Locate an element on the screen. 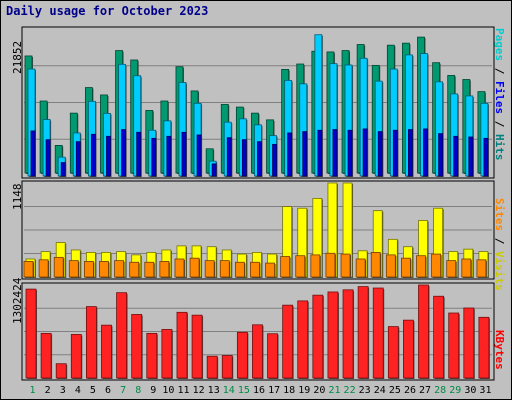 The height and width of the screenshot is (400, 512). x-tick-label-17: 17 is located at coordinates (274, 390).